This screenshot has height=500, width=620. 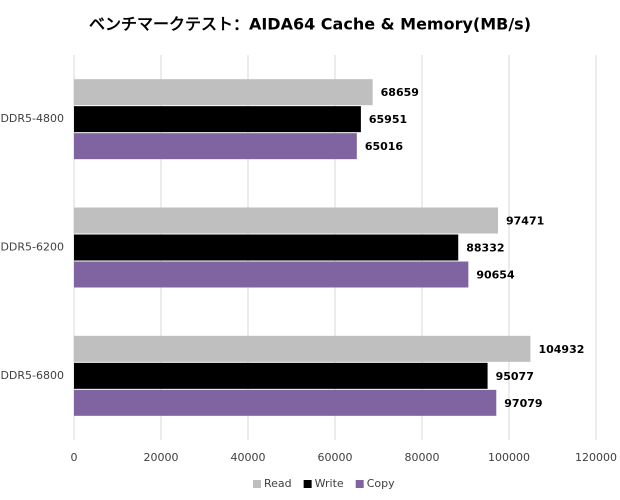 I want to click on value-label: 65016, so click(x=384, y=146).